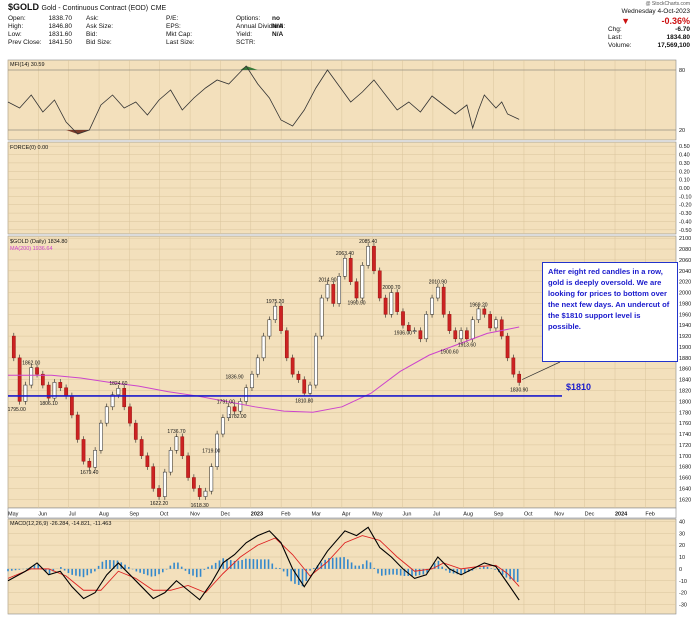 Image resolution: width=700 pixels, height=623 pixels. I want to click on stat-col2-0: Ask:, so click(92, 19).